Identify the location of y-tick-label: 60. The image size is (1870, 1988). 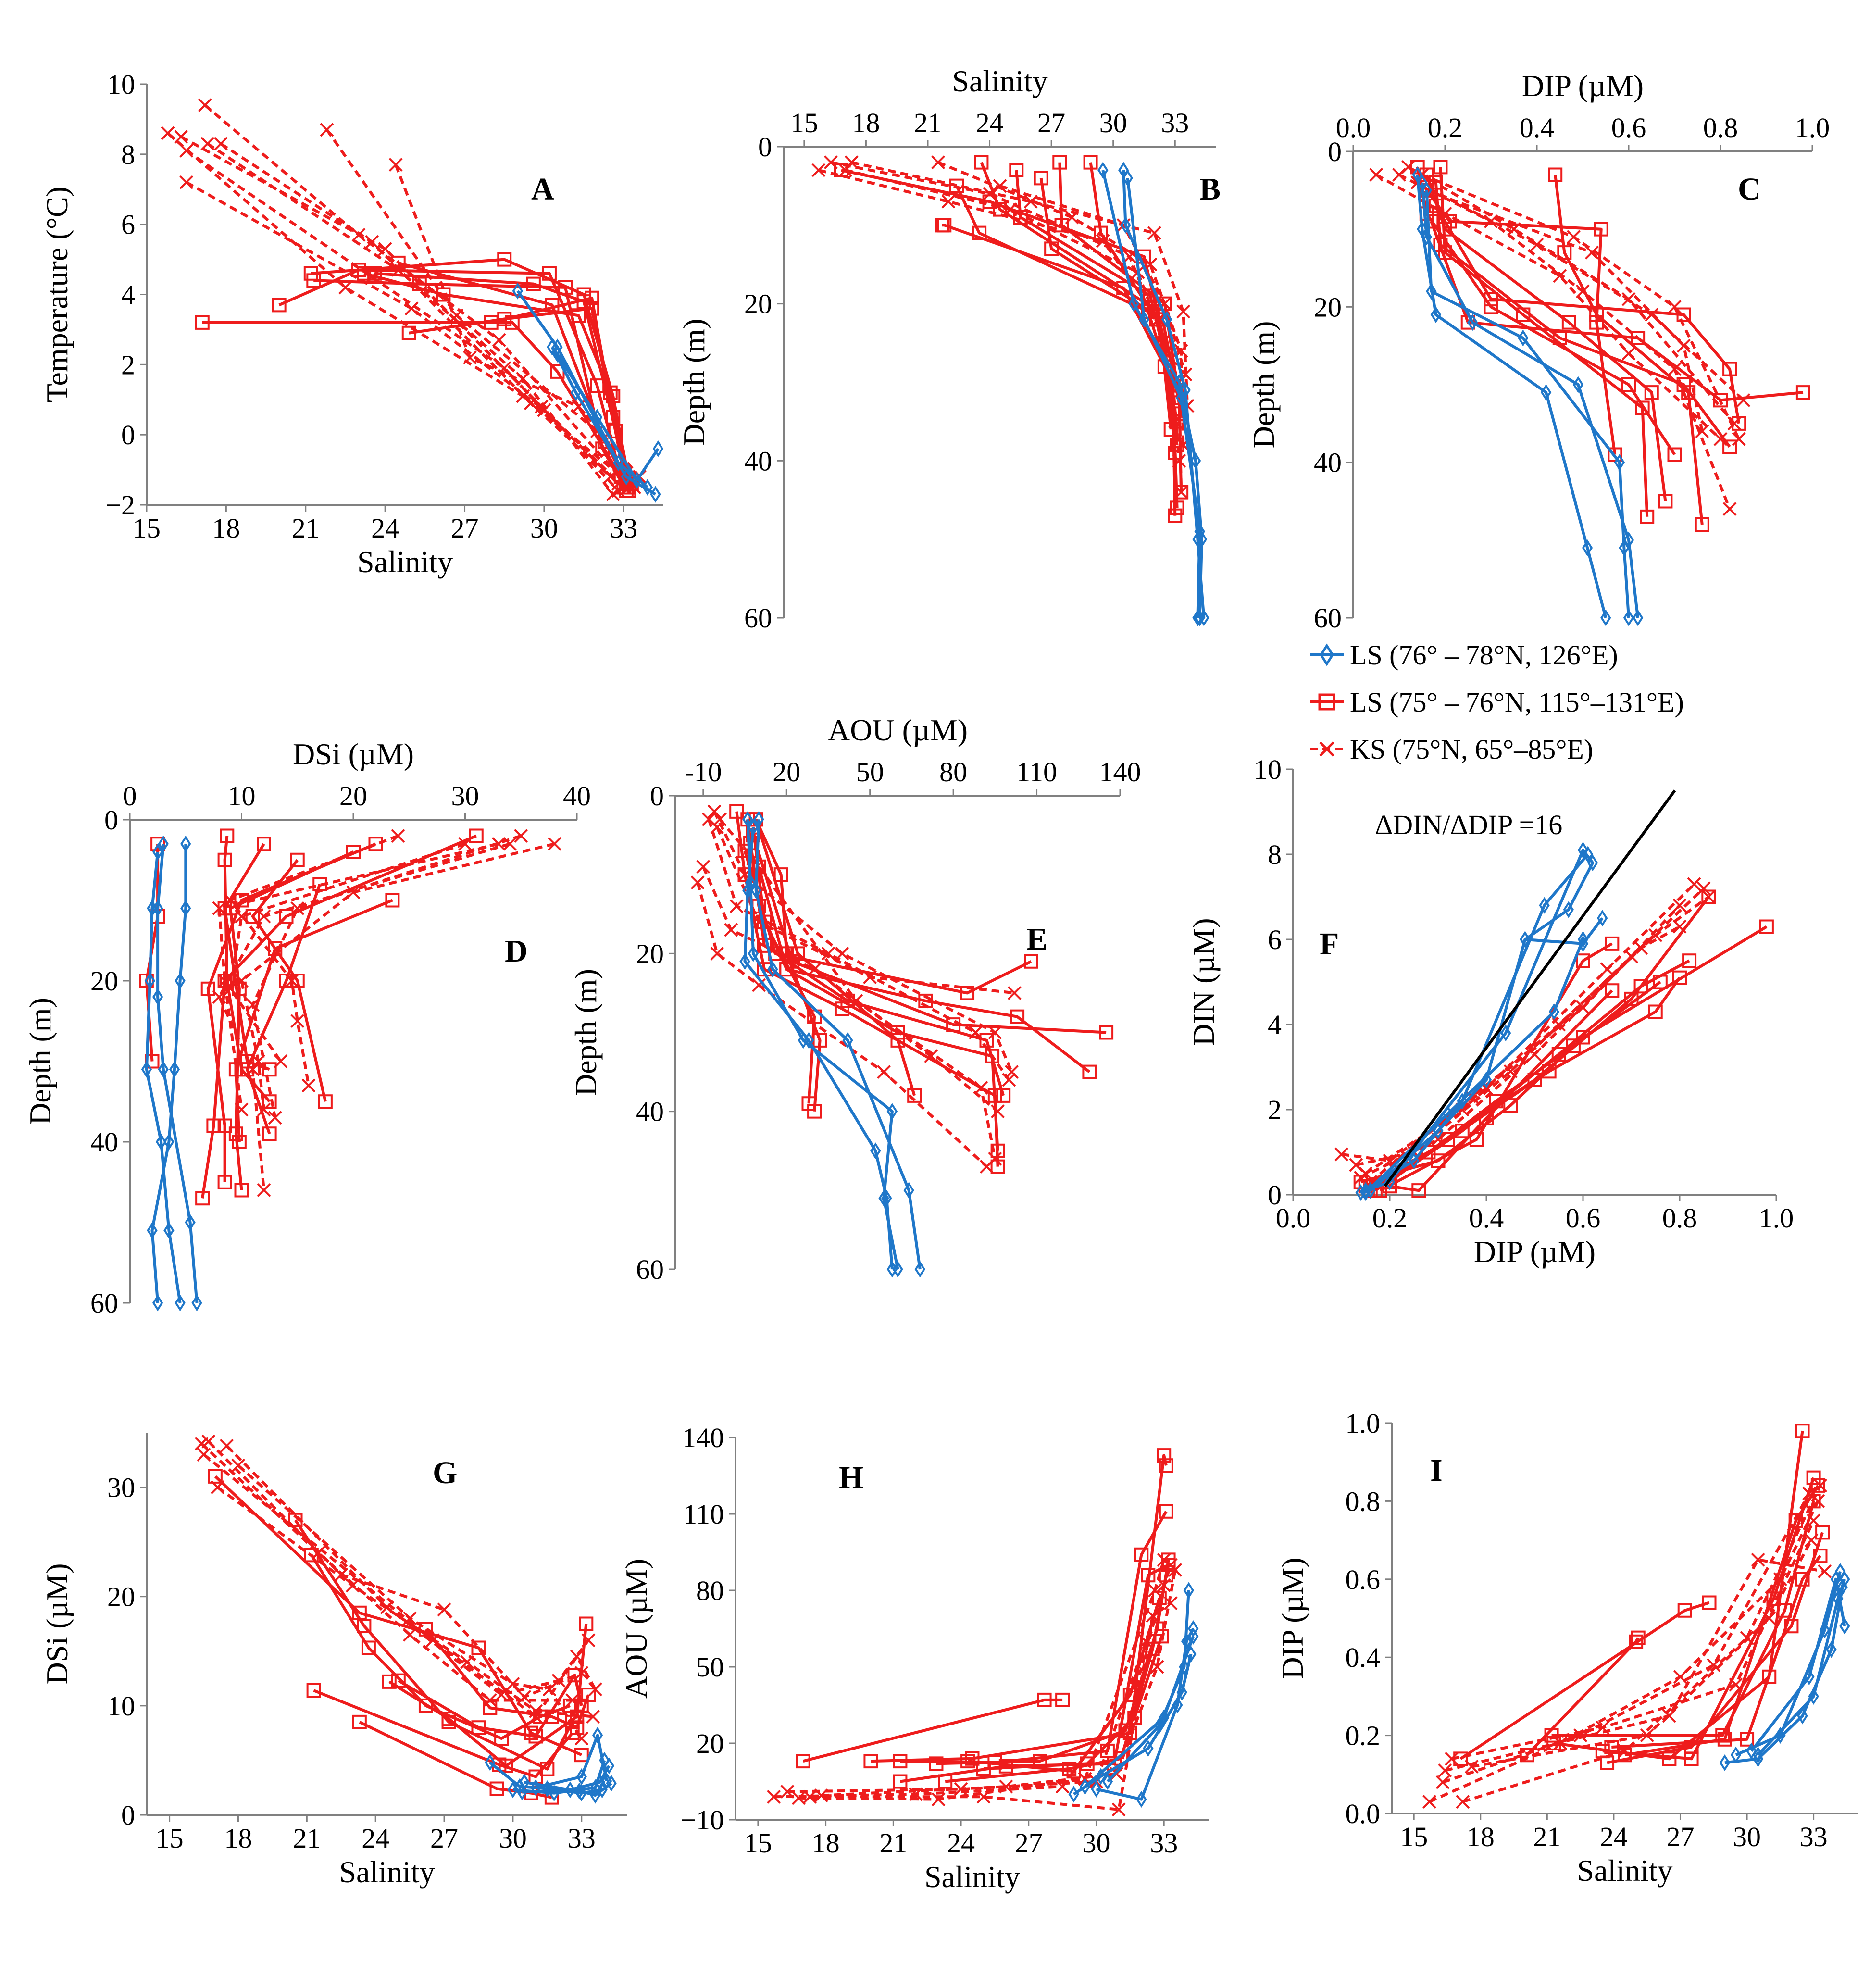
(104, 1304).